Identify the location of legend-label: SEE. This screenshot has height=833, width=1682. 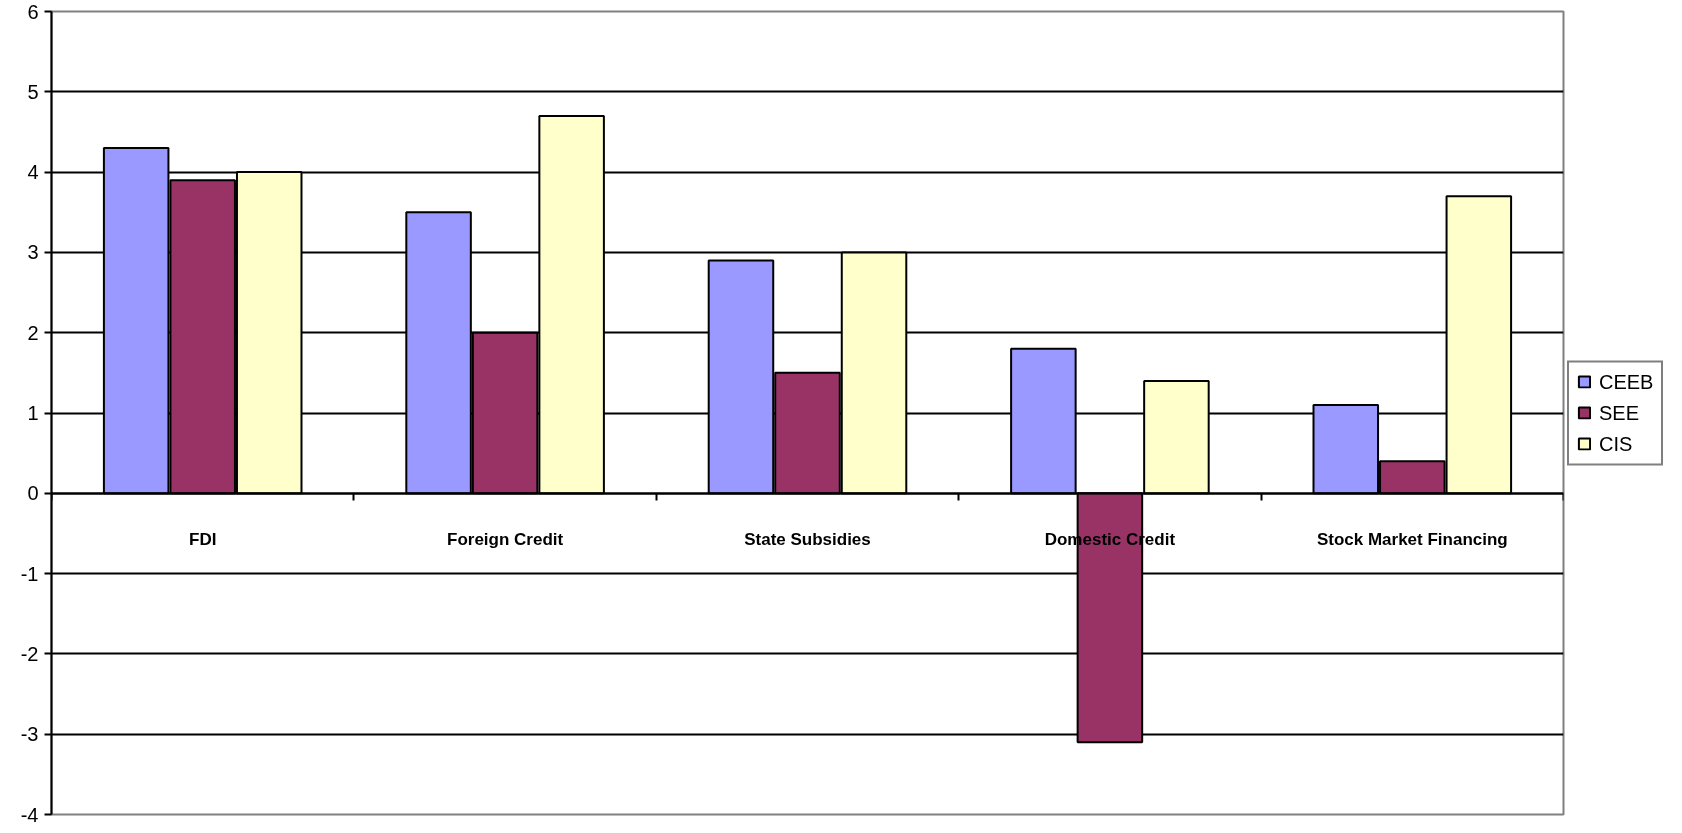
(1619, 412).